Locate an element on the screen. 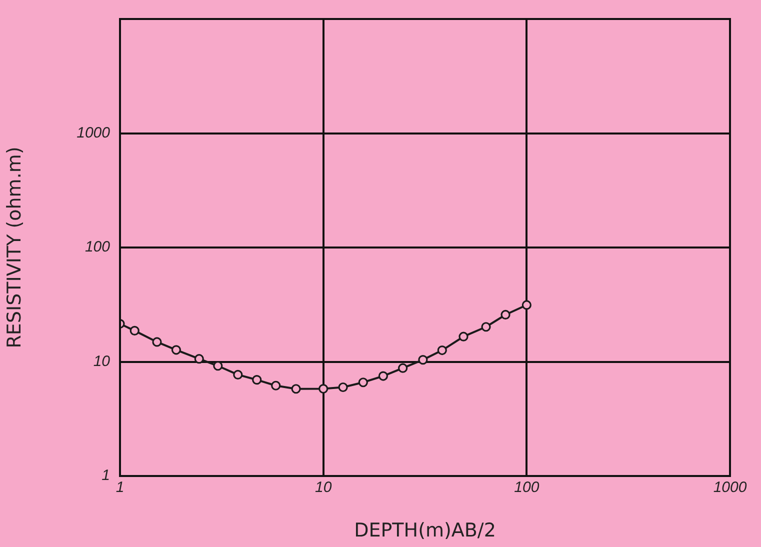 This screenshot has height=547, width=761. x-tick-label: 1 is located at coordinates (120, 487).